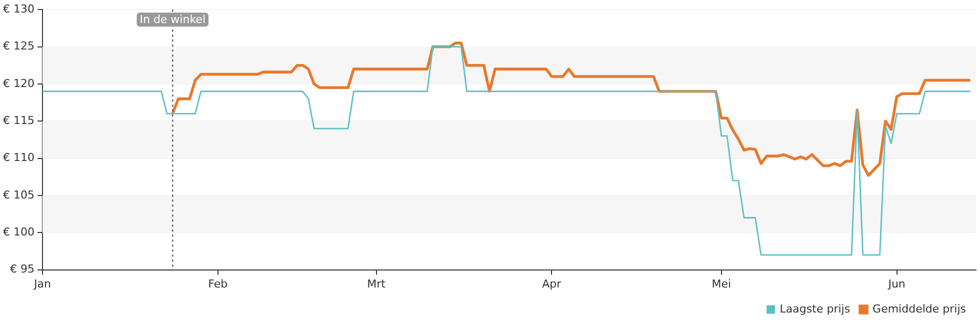 This screenshot has height=325, width=980. I want to click on y-tick-label: € 130, so click(18, 9).